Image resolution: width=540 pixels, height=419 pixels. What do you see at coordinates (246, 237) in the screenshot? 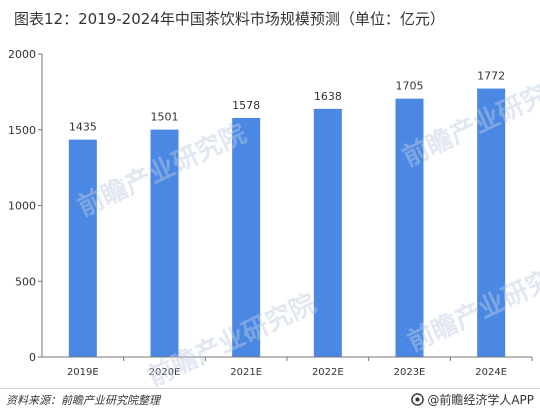
I see `bar-2021E` at bounding box center [246, 237].